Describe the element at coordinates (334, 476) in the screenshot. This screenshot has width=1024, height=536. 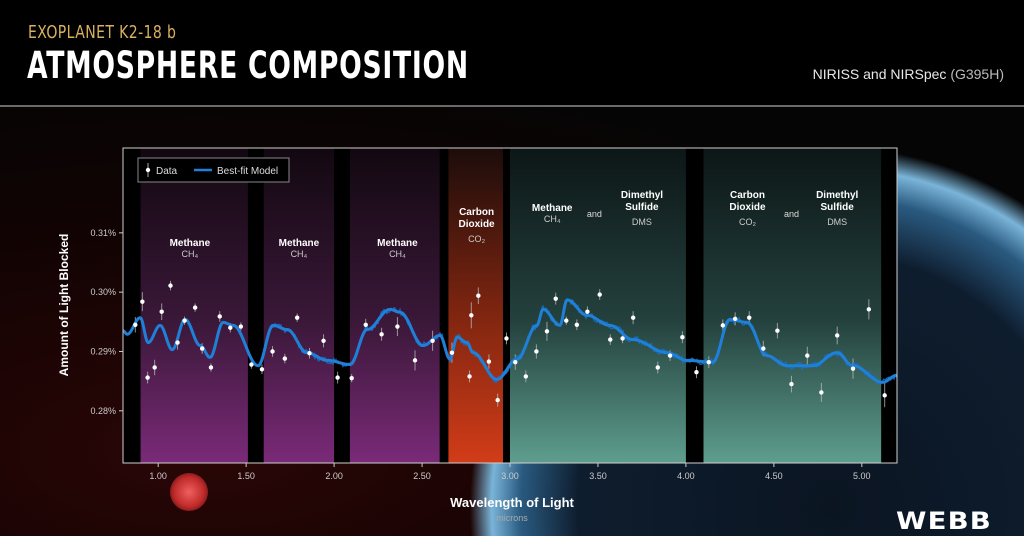
I see `x-tick-label: 2.00` at that location.